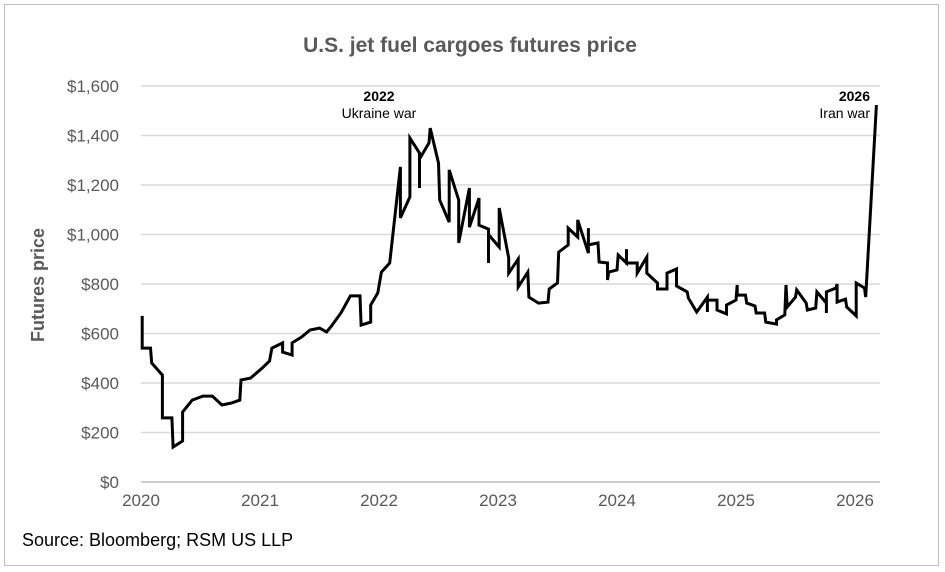  What do you see at coordinates (736, 500) in the screenshot?
I see `x-tick-label: 2025` at bounding box center [736, 500].